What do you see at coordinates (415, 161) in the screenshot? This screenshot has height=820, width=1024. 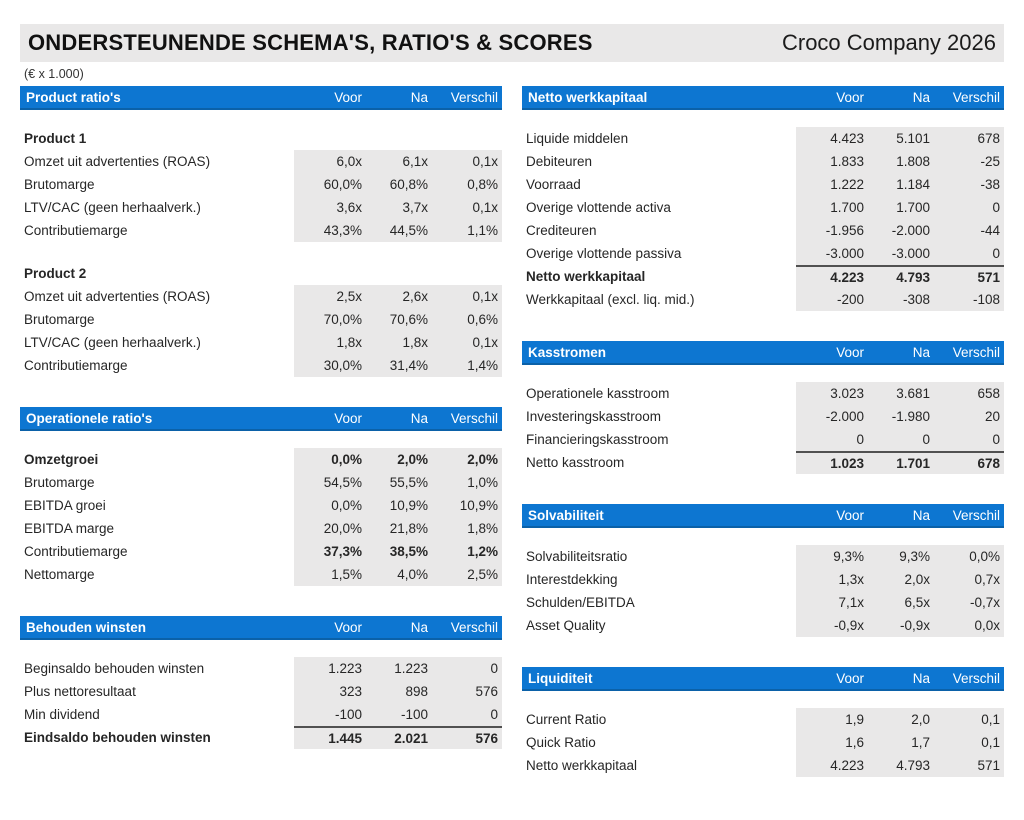 I see `value-na: 6,1x` at bounding box center [415, 161].